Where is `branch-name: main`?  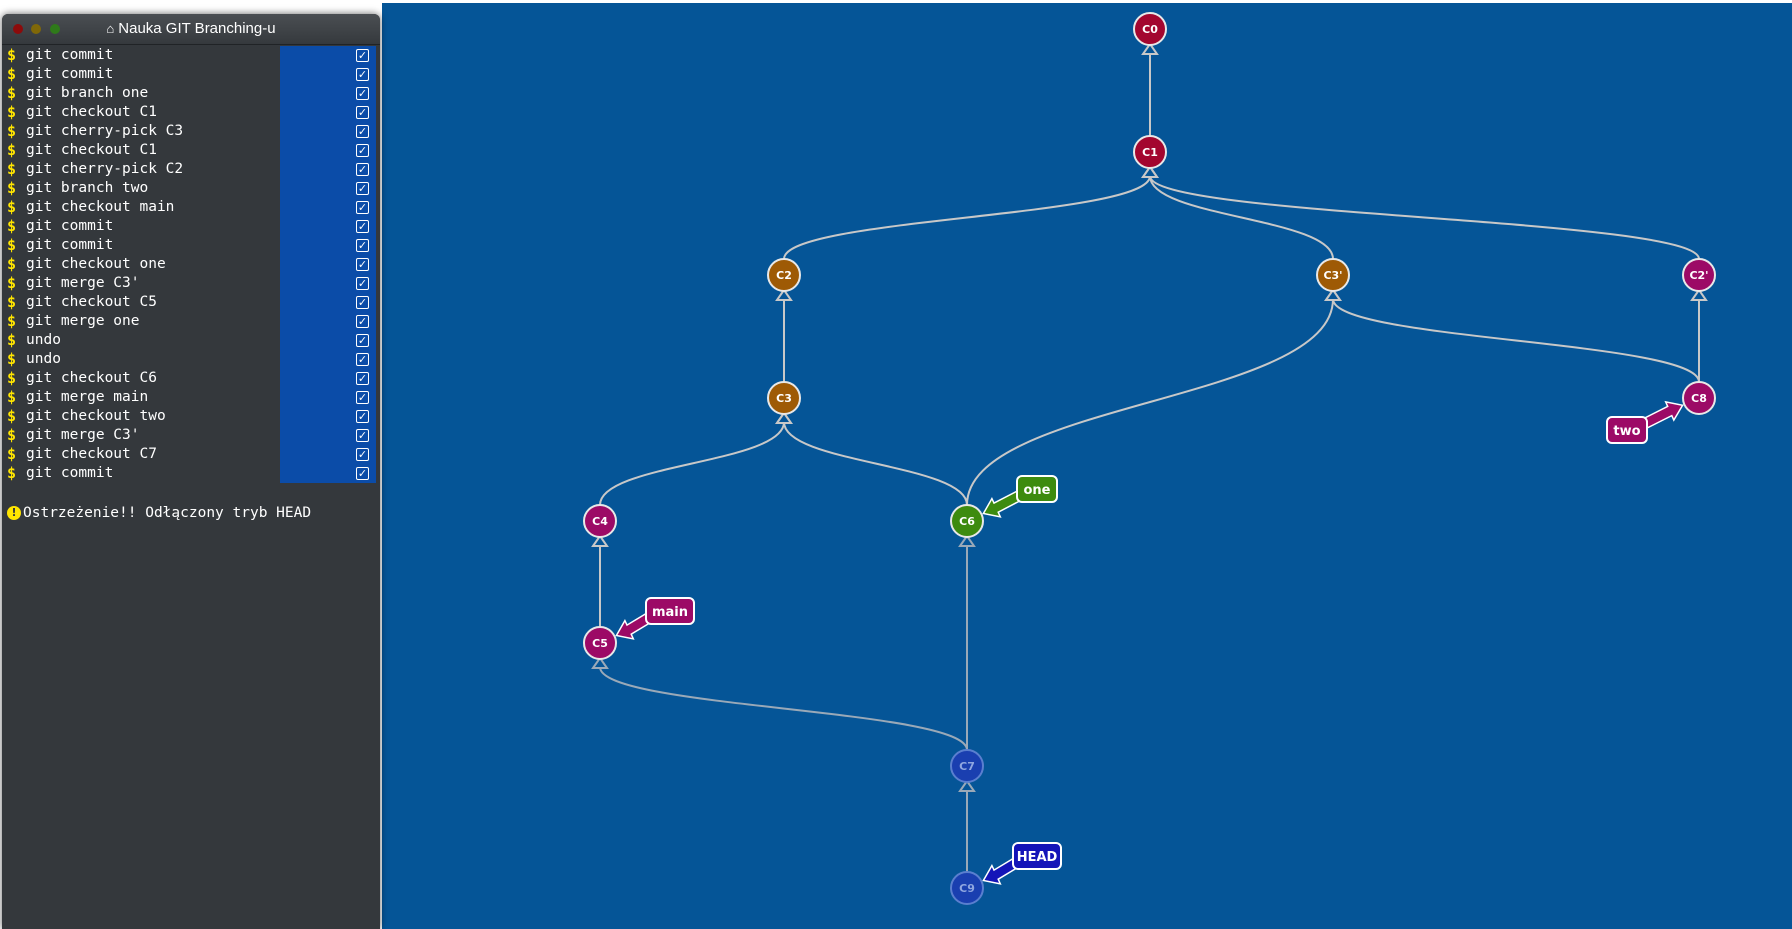 branch-name: main is located at coordinates (670, 612).